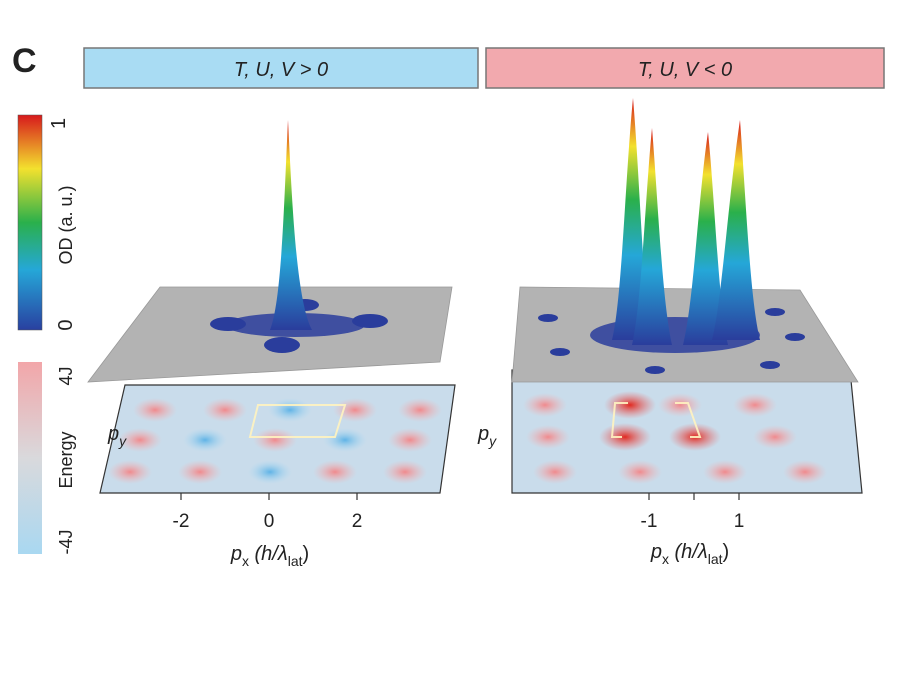  Describe the element at coordinates (181, 521) in the screenshot. I see `left-tick-1: -2` at that location.